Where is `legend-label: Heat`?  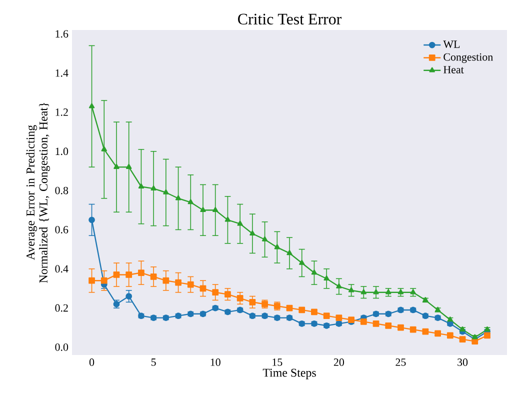
legend-label: Heat is located at coordinates (454, 70).